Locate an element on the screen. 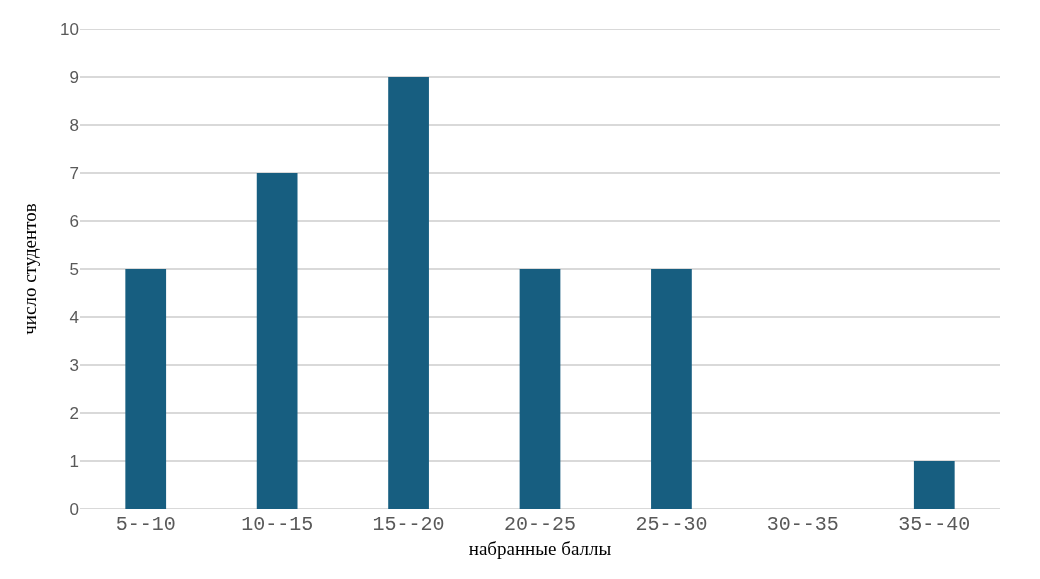  y-tick-label: 0 is located at coordinates (74, 509).